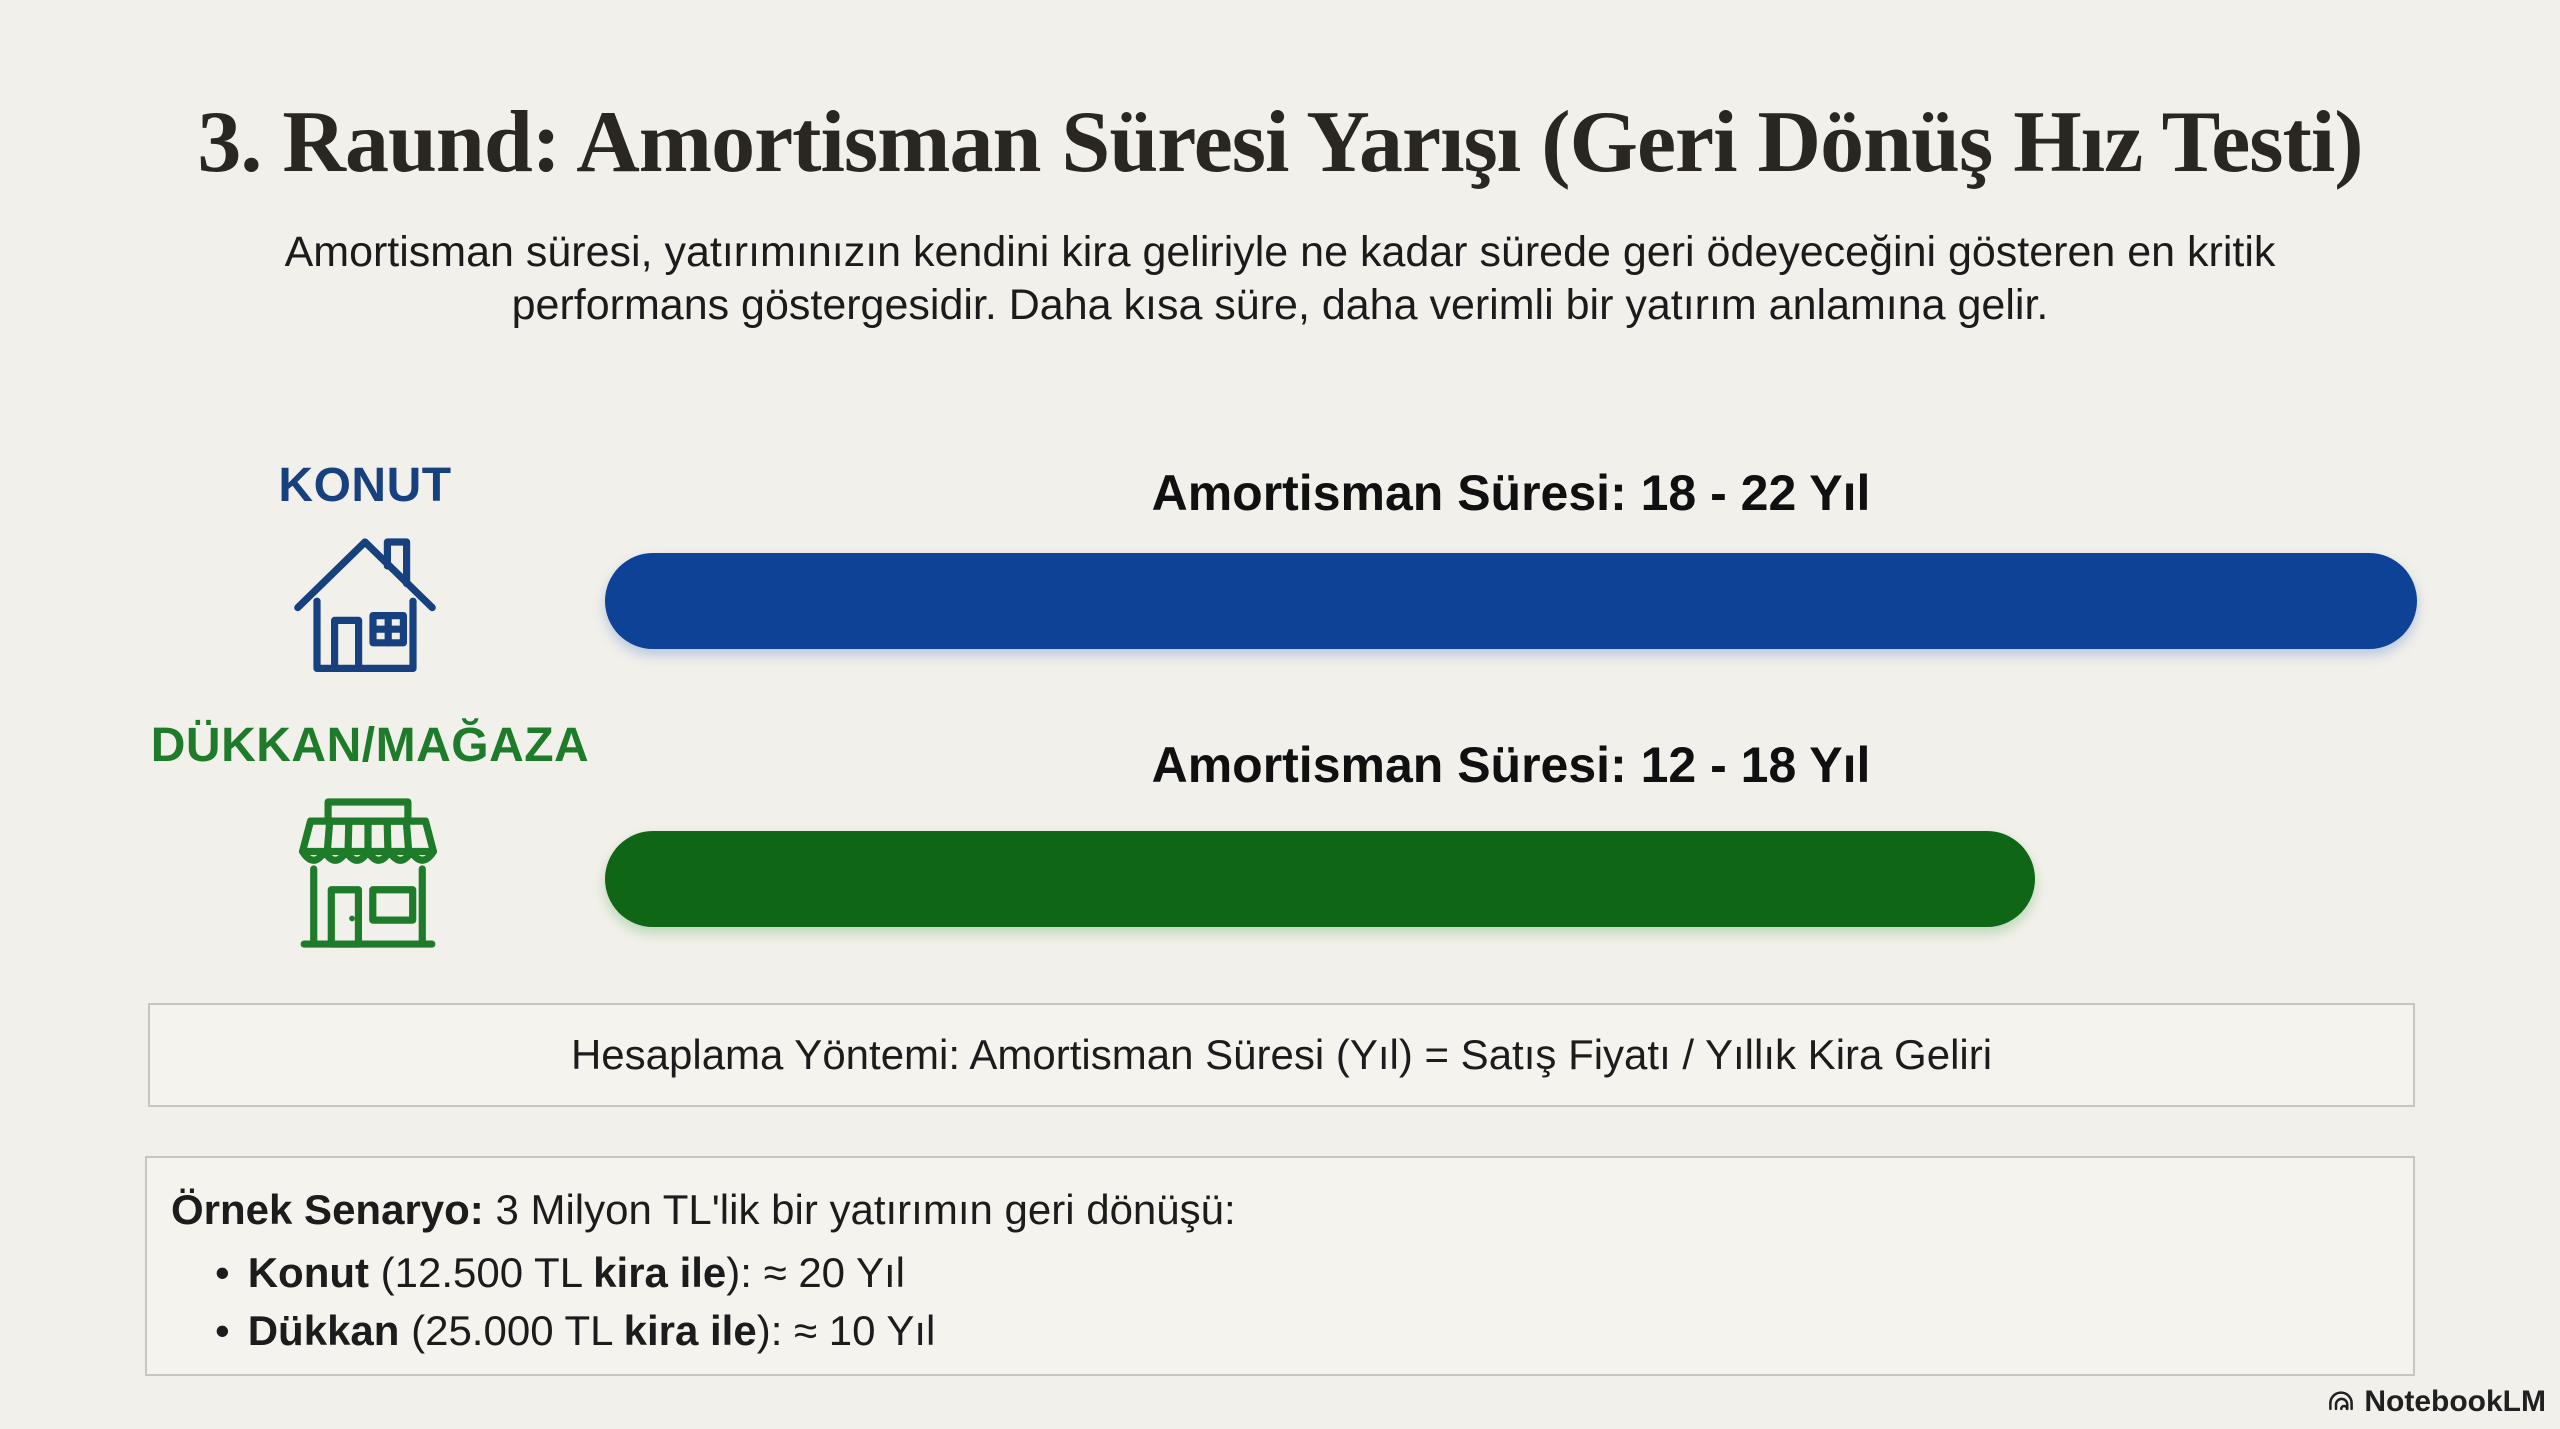 Image resolution: width=2560 pixels, height=1429 pixels. I want to click on scenario-item-pre: (25.000 TL, so click(511, 1330).